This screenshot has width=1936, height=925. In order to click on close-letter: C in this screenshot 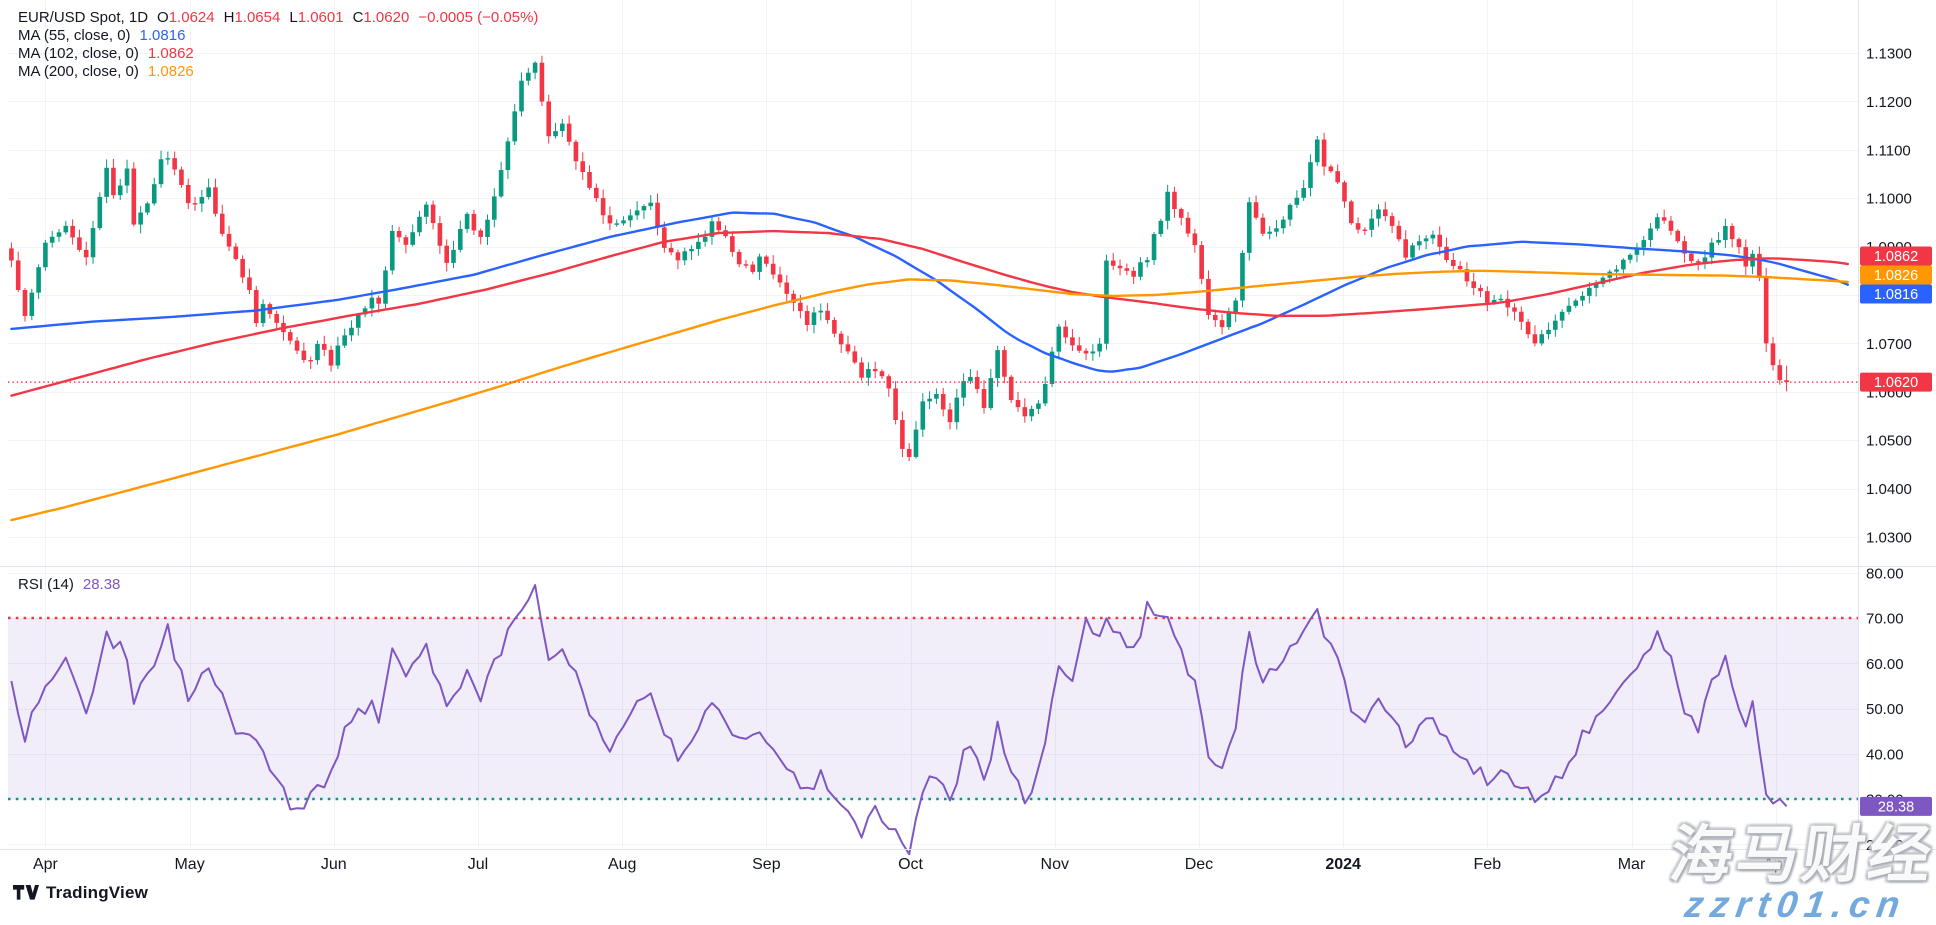, I will do `click(358, 17)`.